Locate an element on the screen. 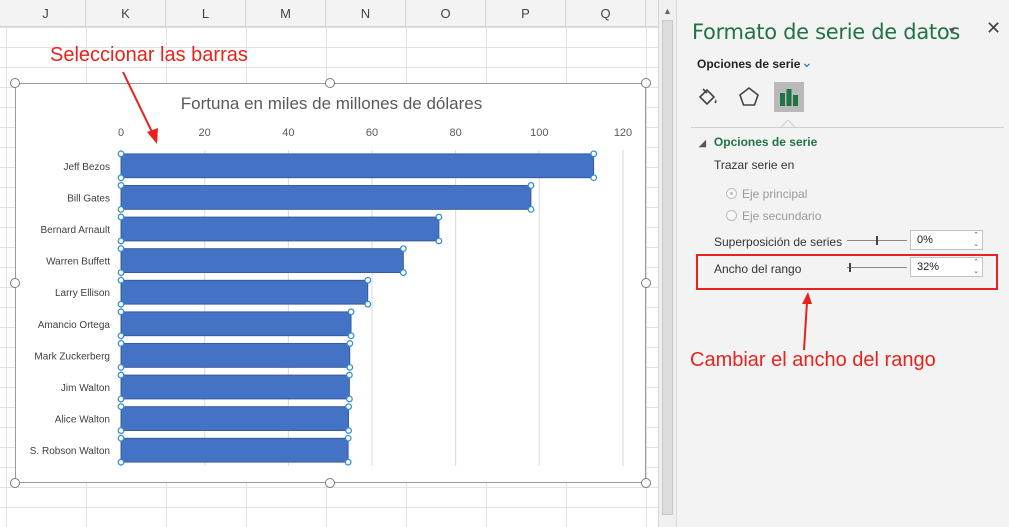  chart-resize-handle-se is located at coordinates (646, 483).